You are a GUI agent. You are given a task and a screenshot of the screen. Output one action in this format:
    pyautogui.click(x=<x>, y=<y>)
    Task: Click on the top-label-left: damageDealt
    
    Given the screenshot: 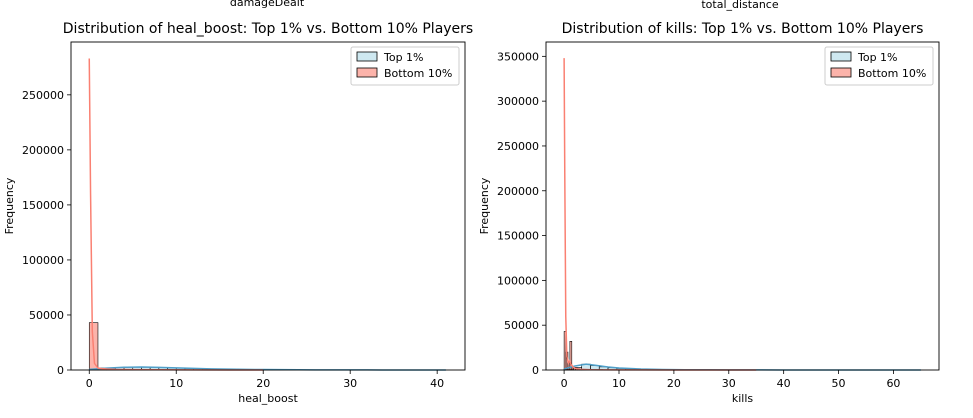 What is the action you would take?
    pyautogui.click(x=267, y=4)
    